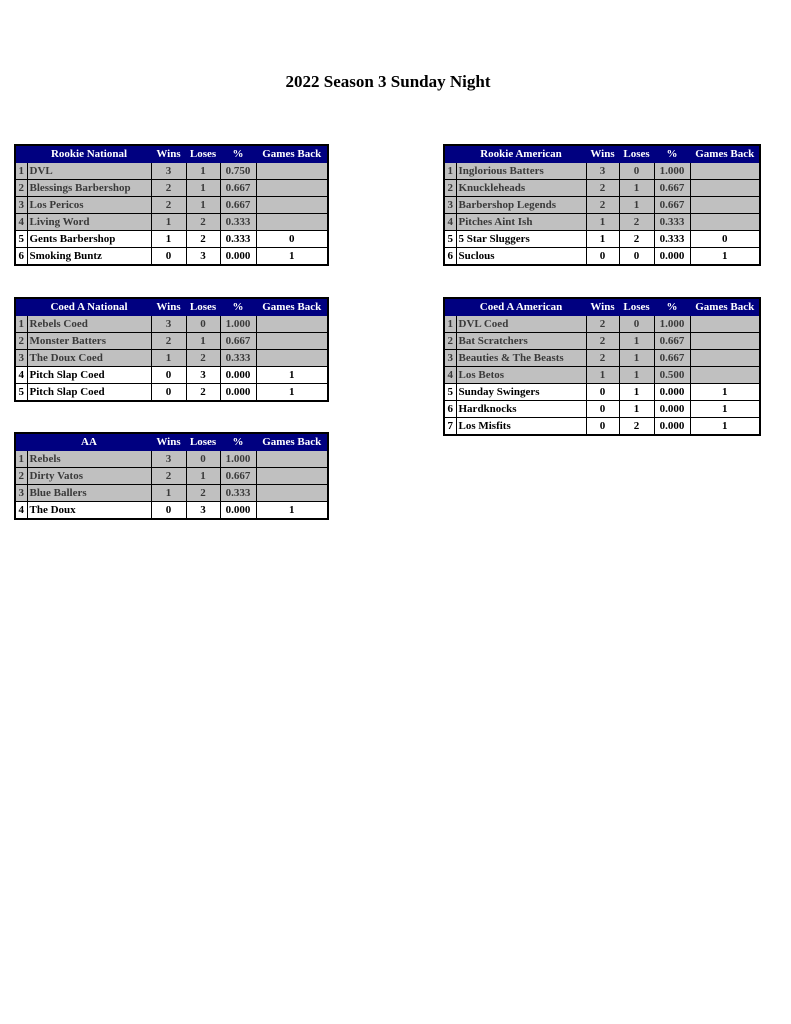 The width and height of the screenshot is (791, 1024). I want to click on table-row: 3 Los Pericos 2 1 0.667, so click(171, 205).